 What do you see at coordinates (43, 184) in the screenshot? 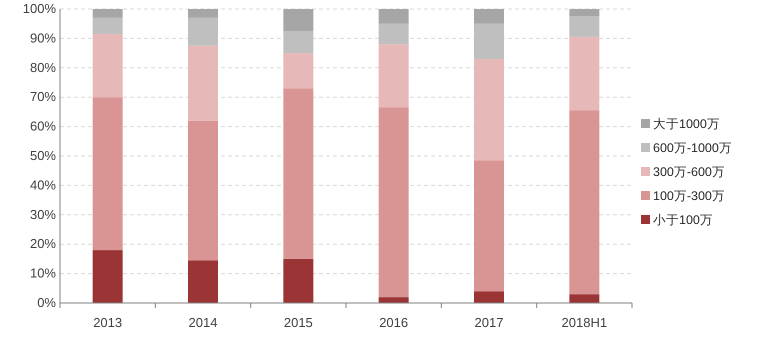
I see `y-tick-label: 40%` at bounding box center [43, 184].